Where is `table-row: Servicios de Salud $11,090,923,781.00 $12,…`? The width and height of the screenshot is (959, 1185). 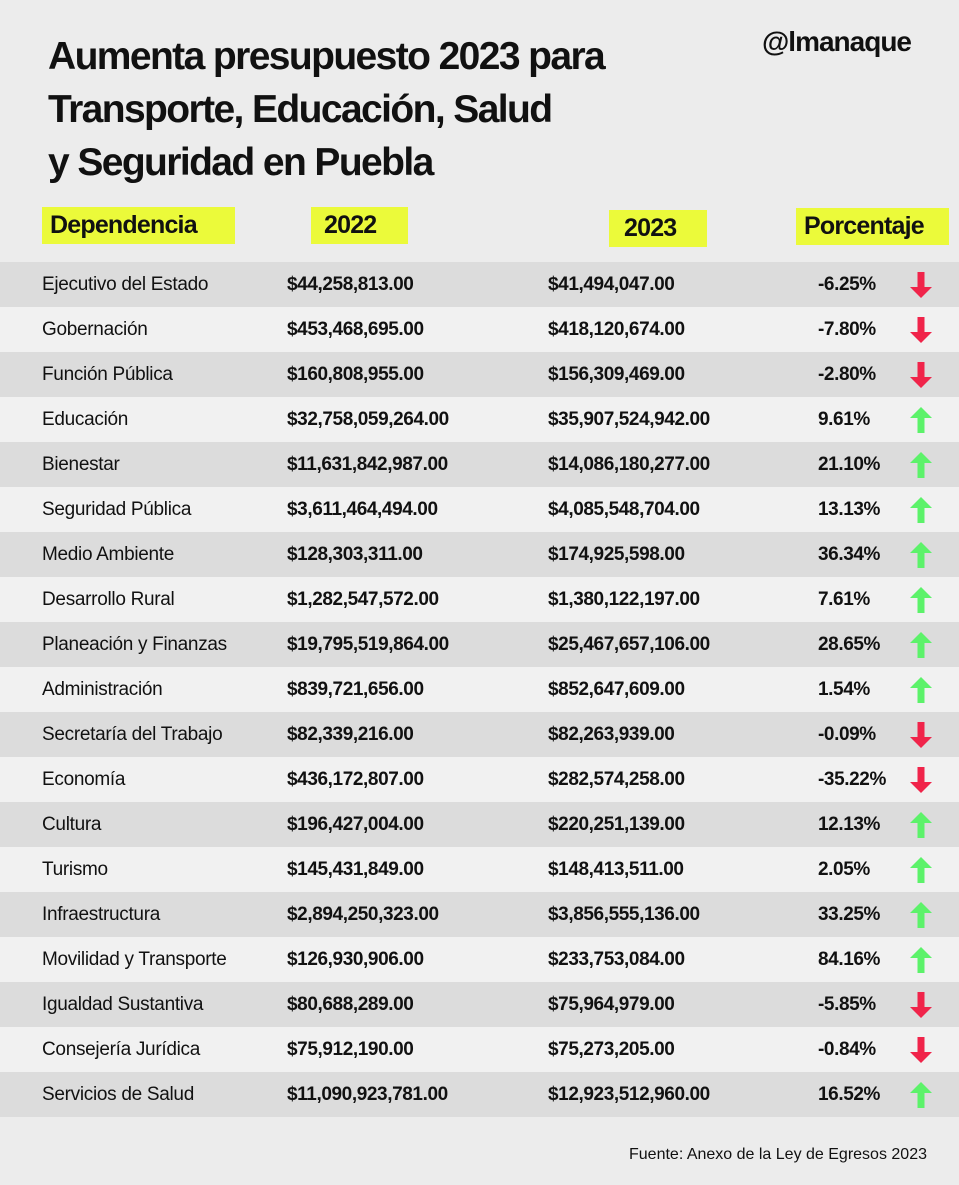
table-row: Servicios de Salud $11,090,923,781.00 $12,… is located at coordinates (479, 1094).